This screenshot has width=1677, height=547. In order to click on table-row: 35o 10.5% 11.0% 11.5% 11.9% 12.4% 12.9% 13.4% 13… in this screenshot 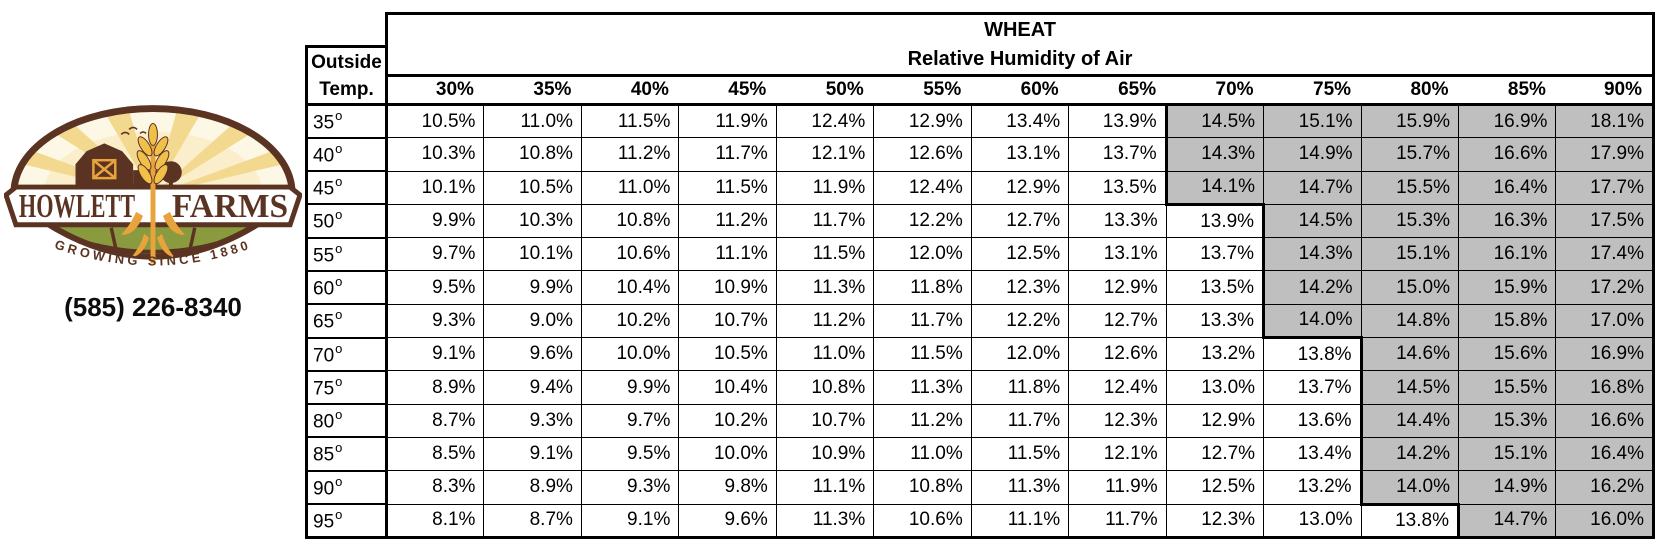, I will do `click(980, 121)`.